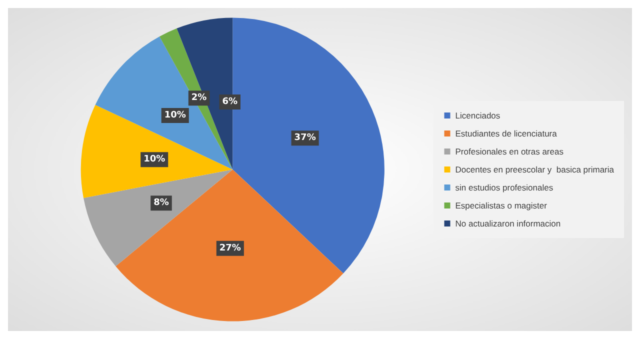 The height and width of the screenshot is (339, 640). I want to click on data-label: 37%, so click(305, 138).